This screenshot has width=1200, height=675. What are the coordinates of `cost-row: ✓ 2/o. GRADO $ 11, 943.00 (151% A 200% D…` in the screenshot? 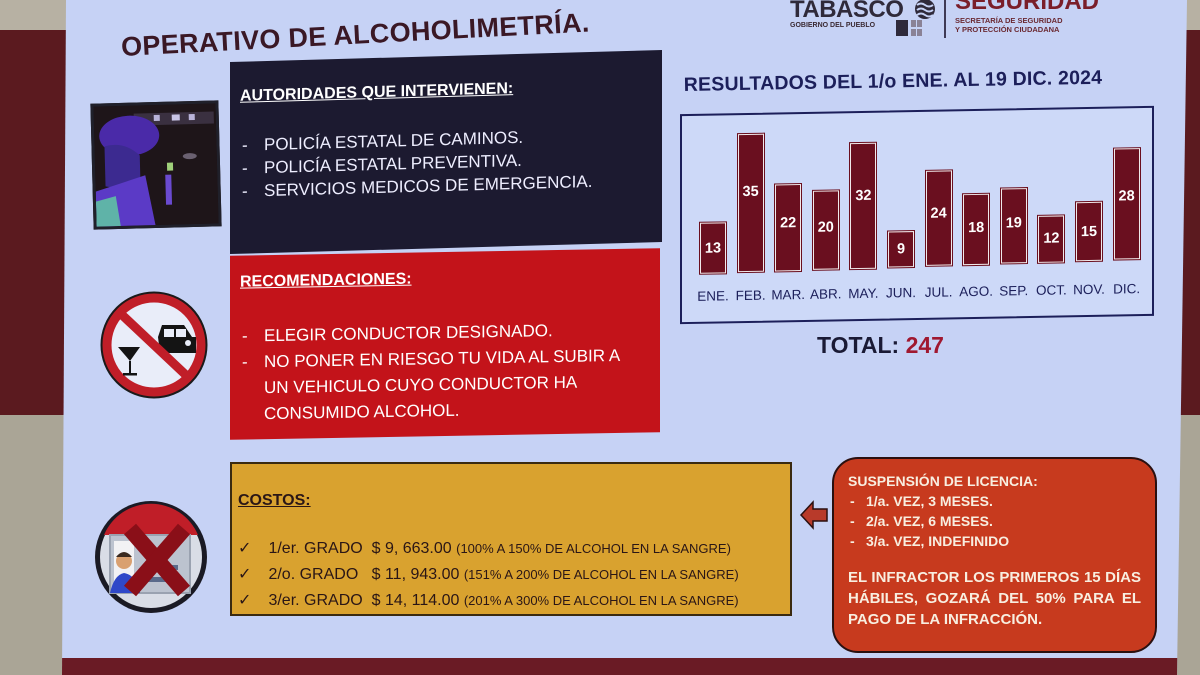 It's located at (511, 575).